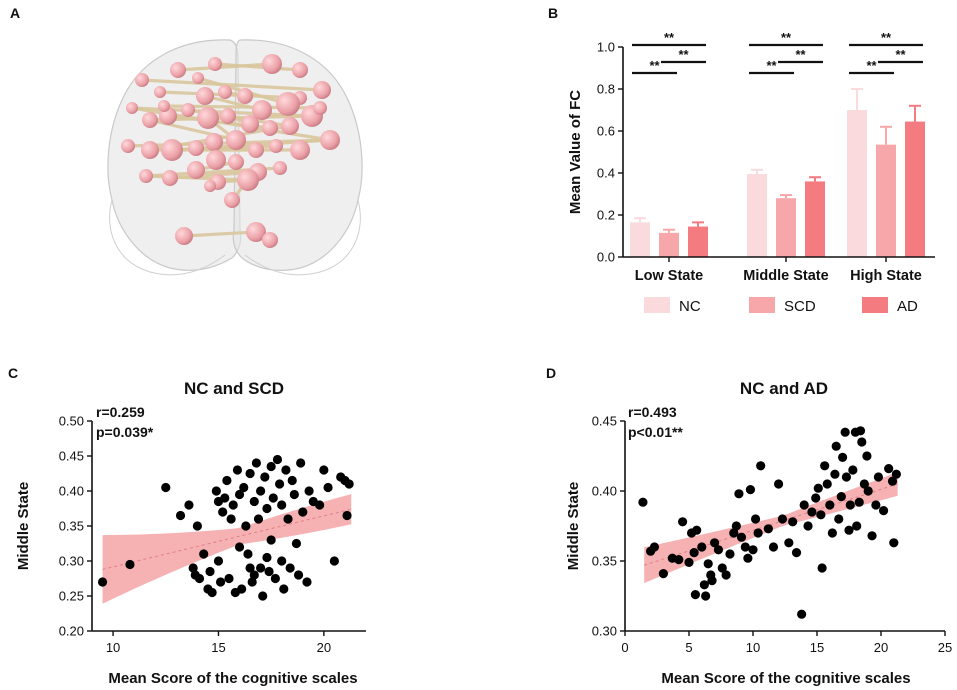 This screenshot has width=957, height=690. Describe the element at coordinates (881, 647) in the screenshot. I see `d-x-tick-label: 20` at that location.